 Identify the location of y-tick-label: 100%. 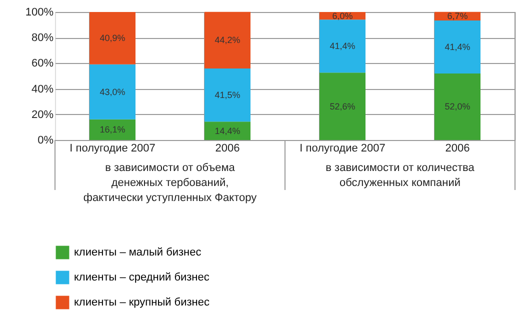
(39, 12).